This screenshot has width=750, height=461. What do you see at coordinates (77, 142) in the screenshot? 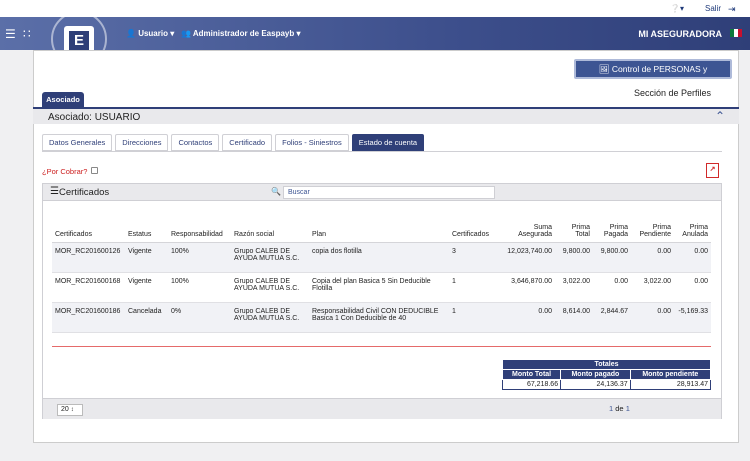
I see `tab-datos-generales: Datos Generales` at bounding box center [77, 142].